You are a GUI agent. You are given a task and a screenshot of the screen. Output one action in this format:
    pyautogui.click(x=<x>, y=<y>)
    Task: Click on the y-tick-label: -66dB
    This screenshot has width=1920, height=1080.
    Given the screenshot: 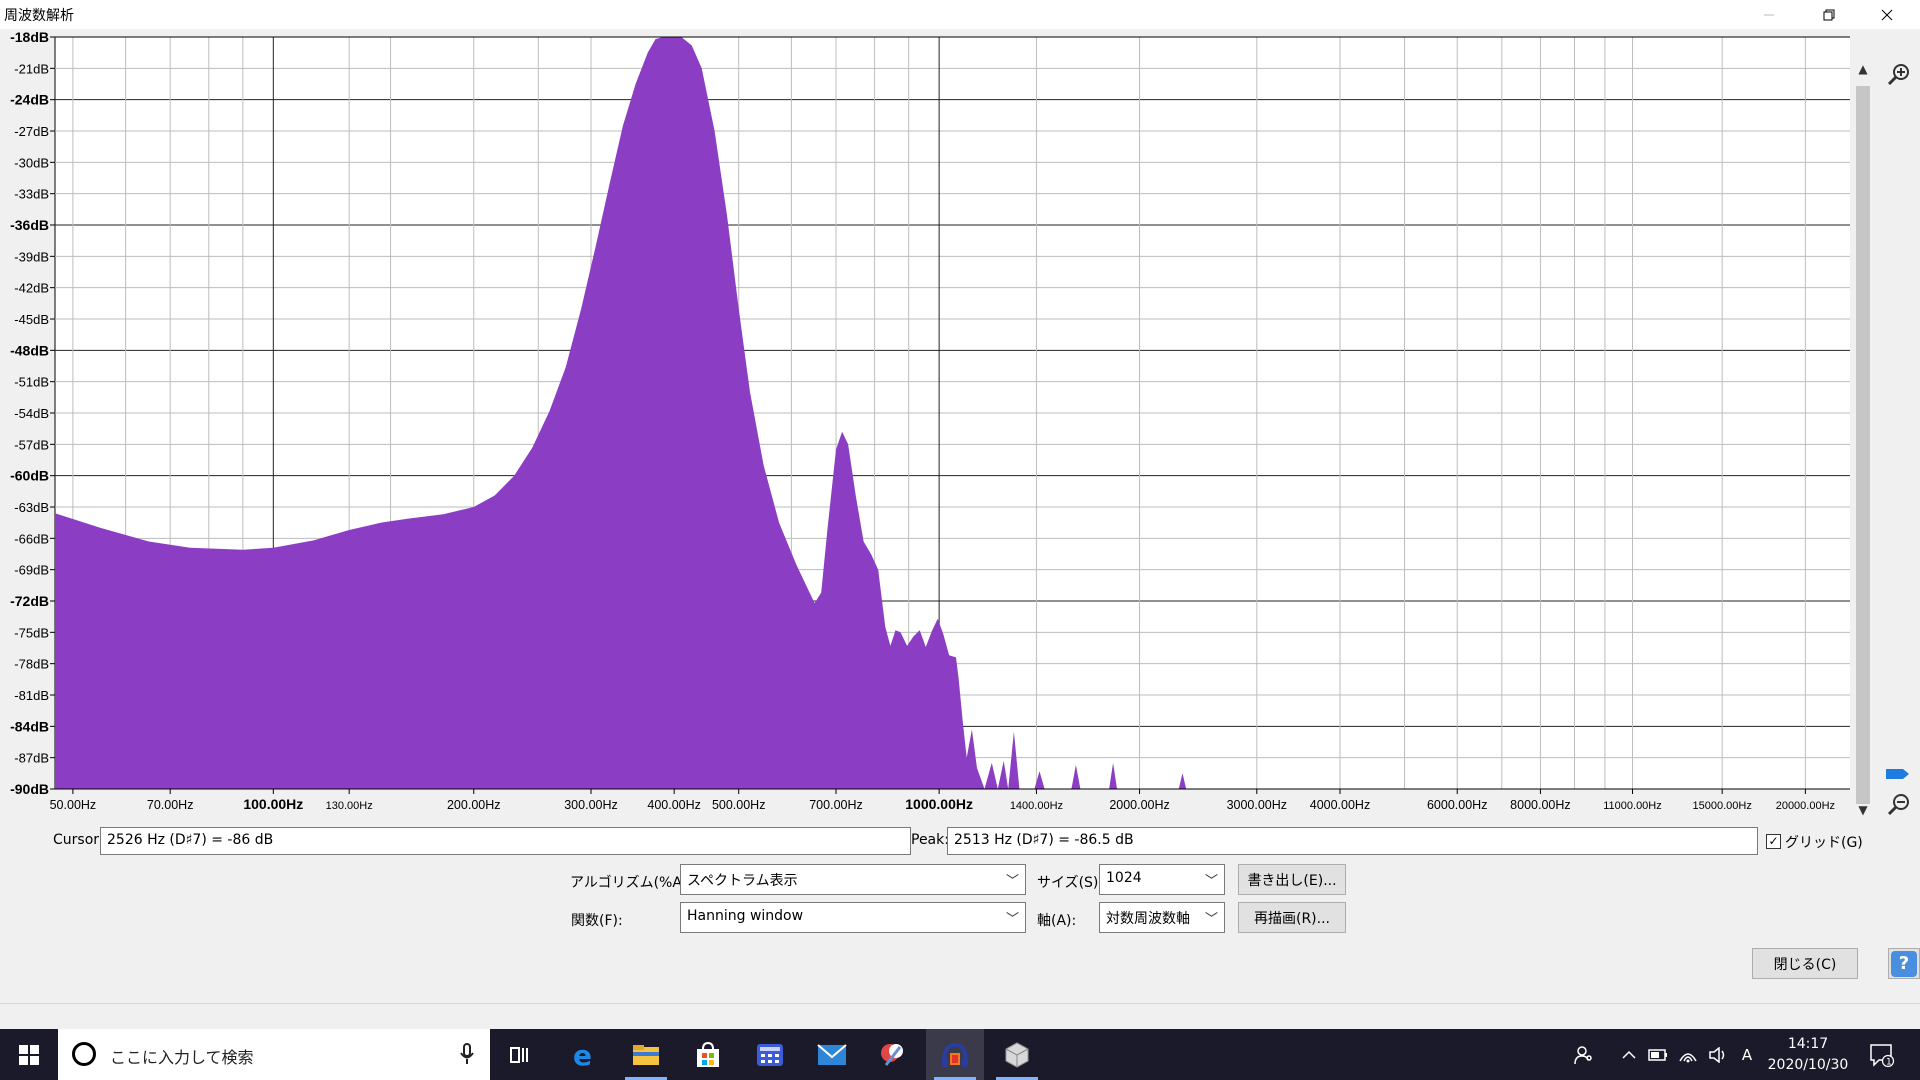 What is the action you would take?
    pyautogui.click(x=31, y=538)
    